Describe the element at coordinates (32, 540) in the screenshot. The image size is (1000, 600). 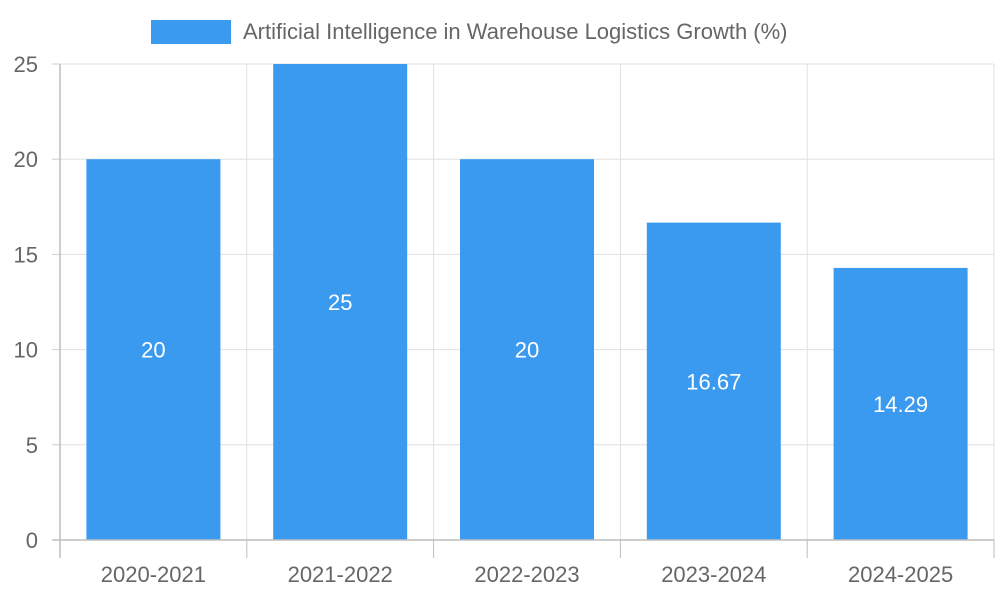
I see `y-tick-label: 0` at that location.